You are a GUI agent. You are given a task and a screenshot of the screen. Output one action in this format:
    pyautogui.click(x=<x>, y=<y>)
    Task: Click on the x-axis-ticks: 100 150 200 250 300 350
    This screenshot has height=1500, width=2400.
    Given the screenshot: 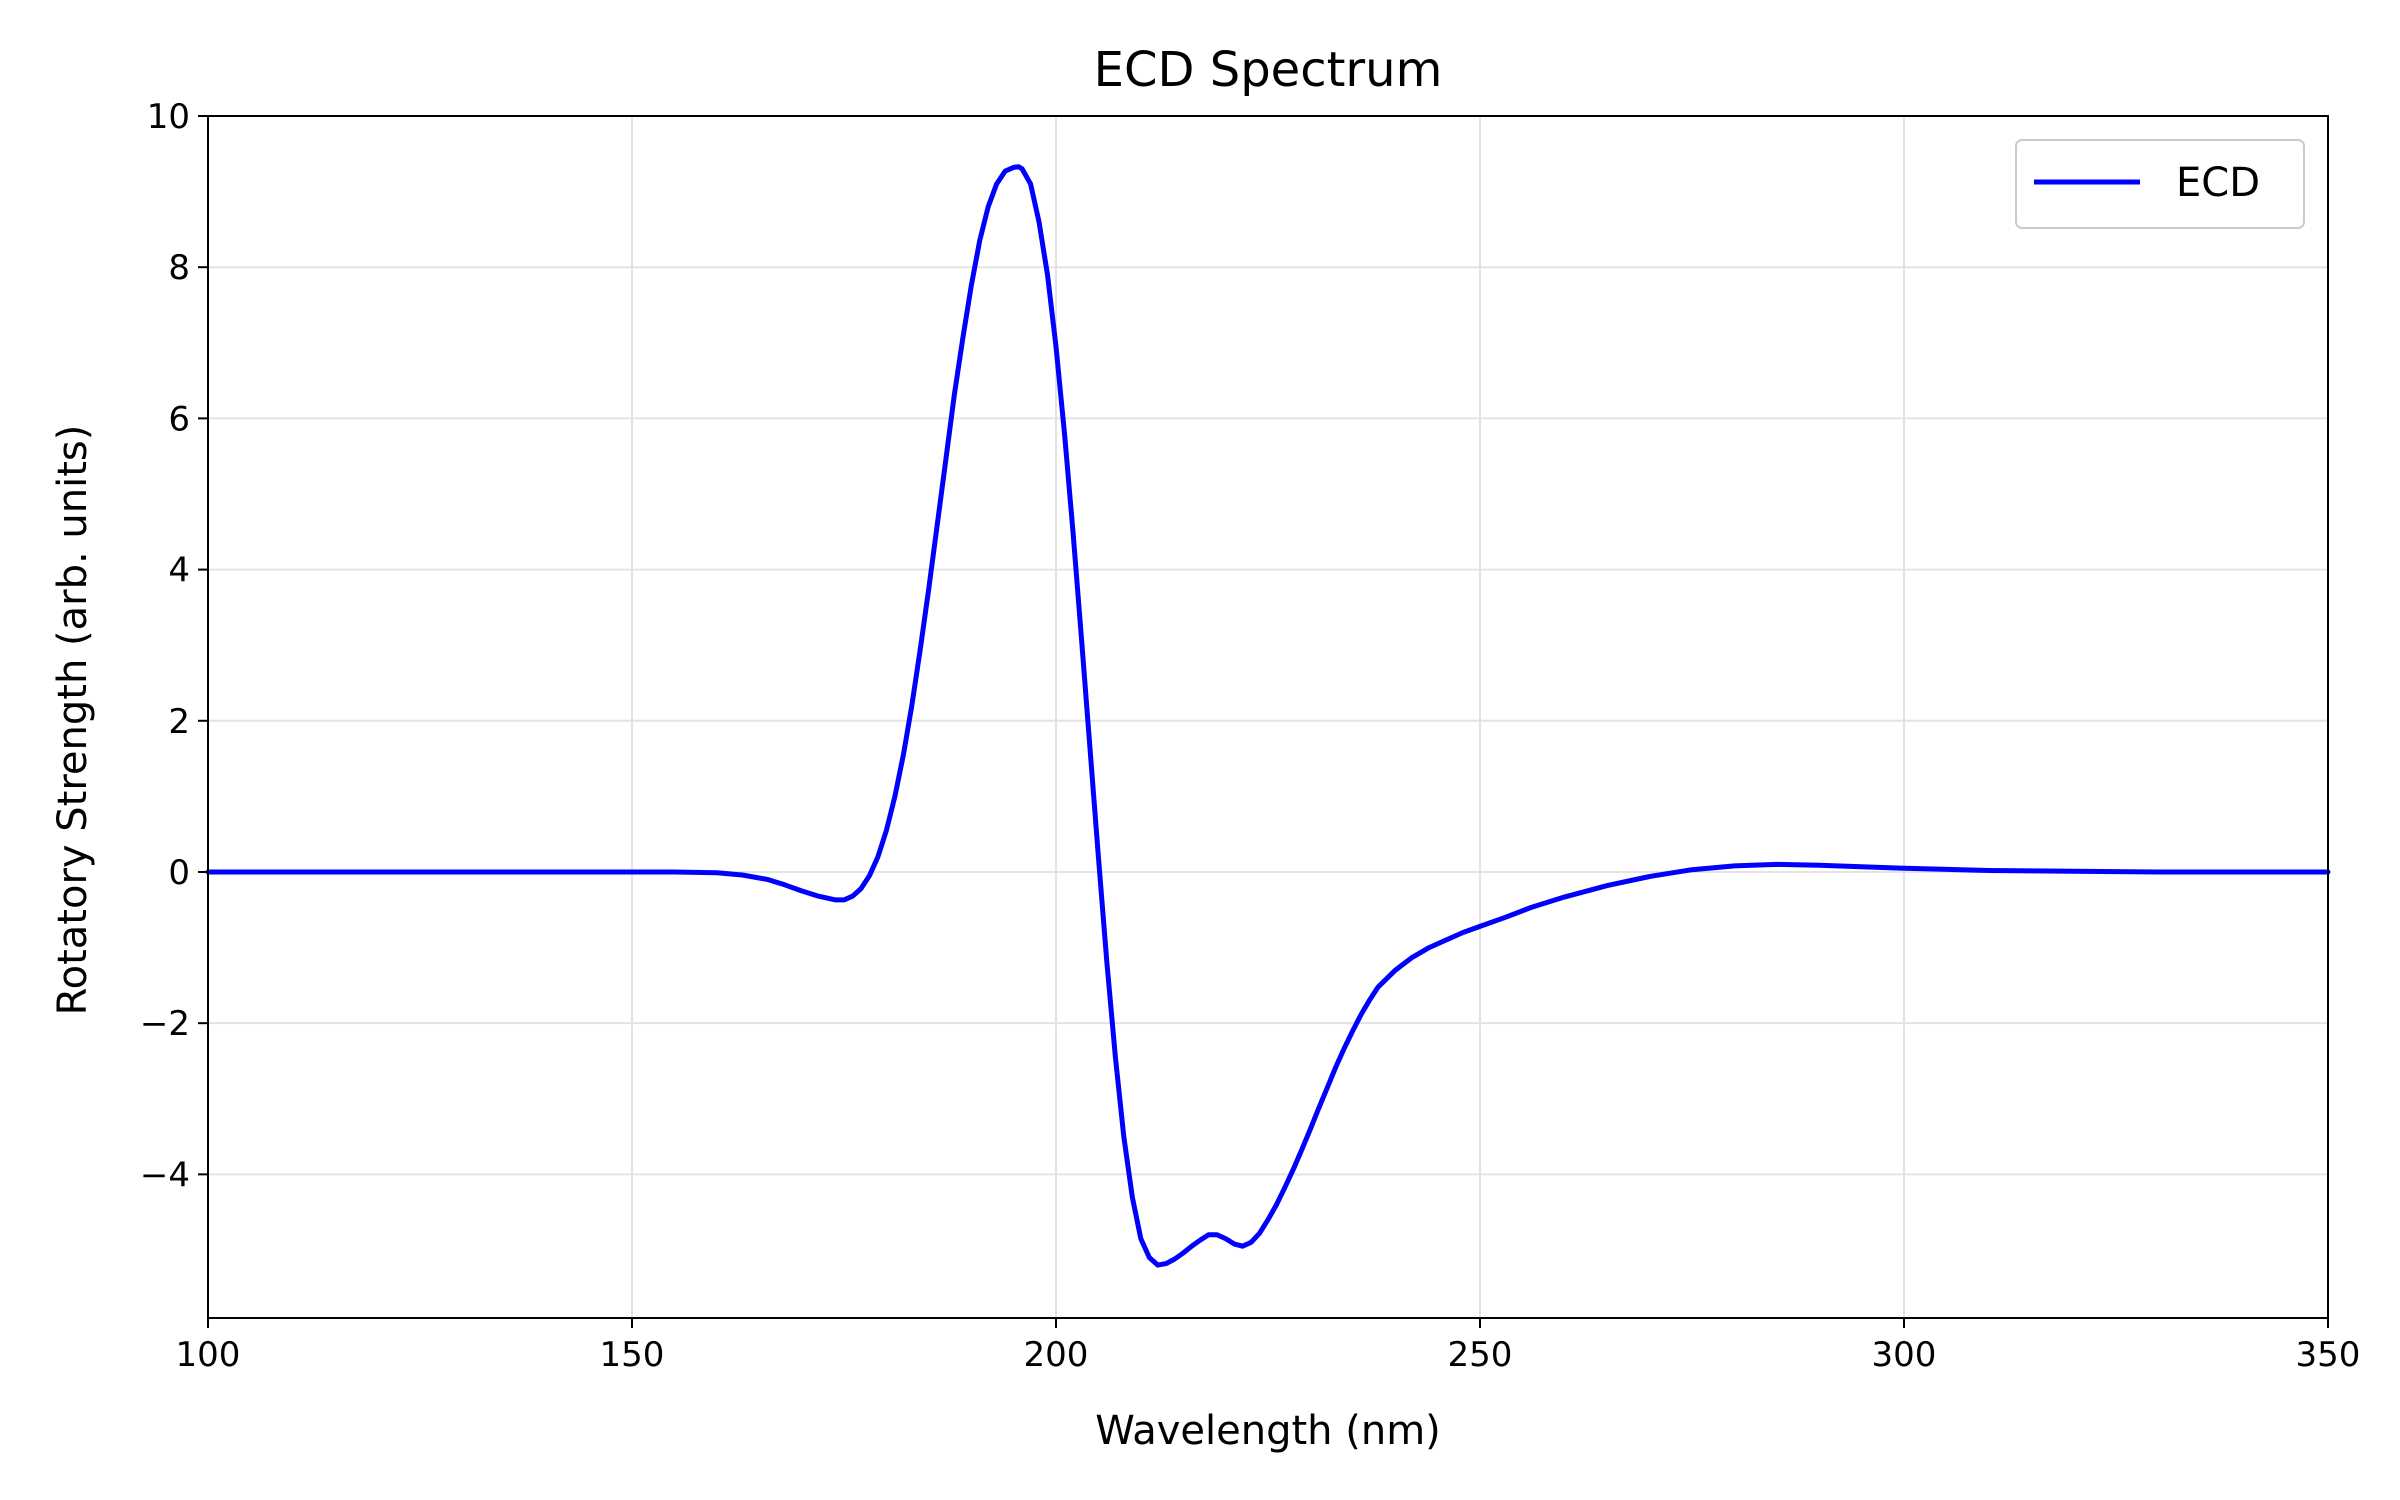 What is the action you would take?
    pyautogui.click(x=1268, y=1346)
    